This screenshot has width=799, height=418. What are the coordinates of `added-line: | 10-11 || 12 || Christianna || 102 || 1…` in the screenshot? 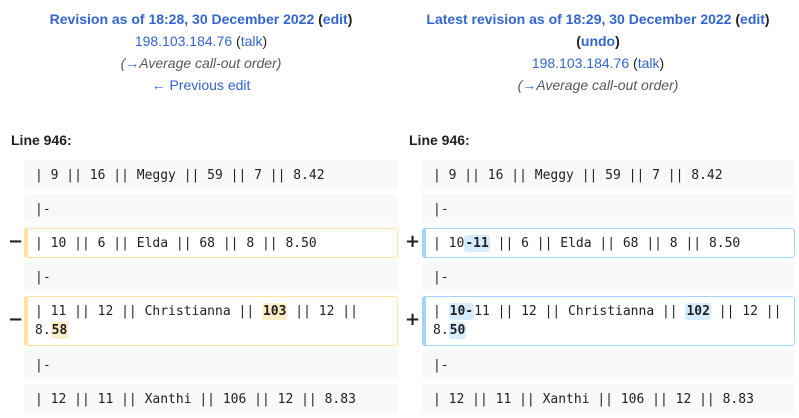 It's located at (608, 321).